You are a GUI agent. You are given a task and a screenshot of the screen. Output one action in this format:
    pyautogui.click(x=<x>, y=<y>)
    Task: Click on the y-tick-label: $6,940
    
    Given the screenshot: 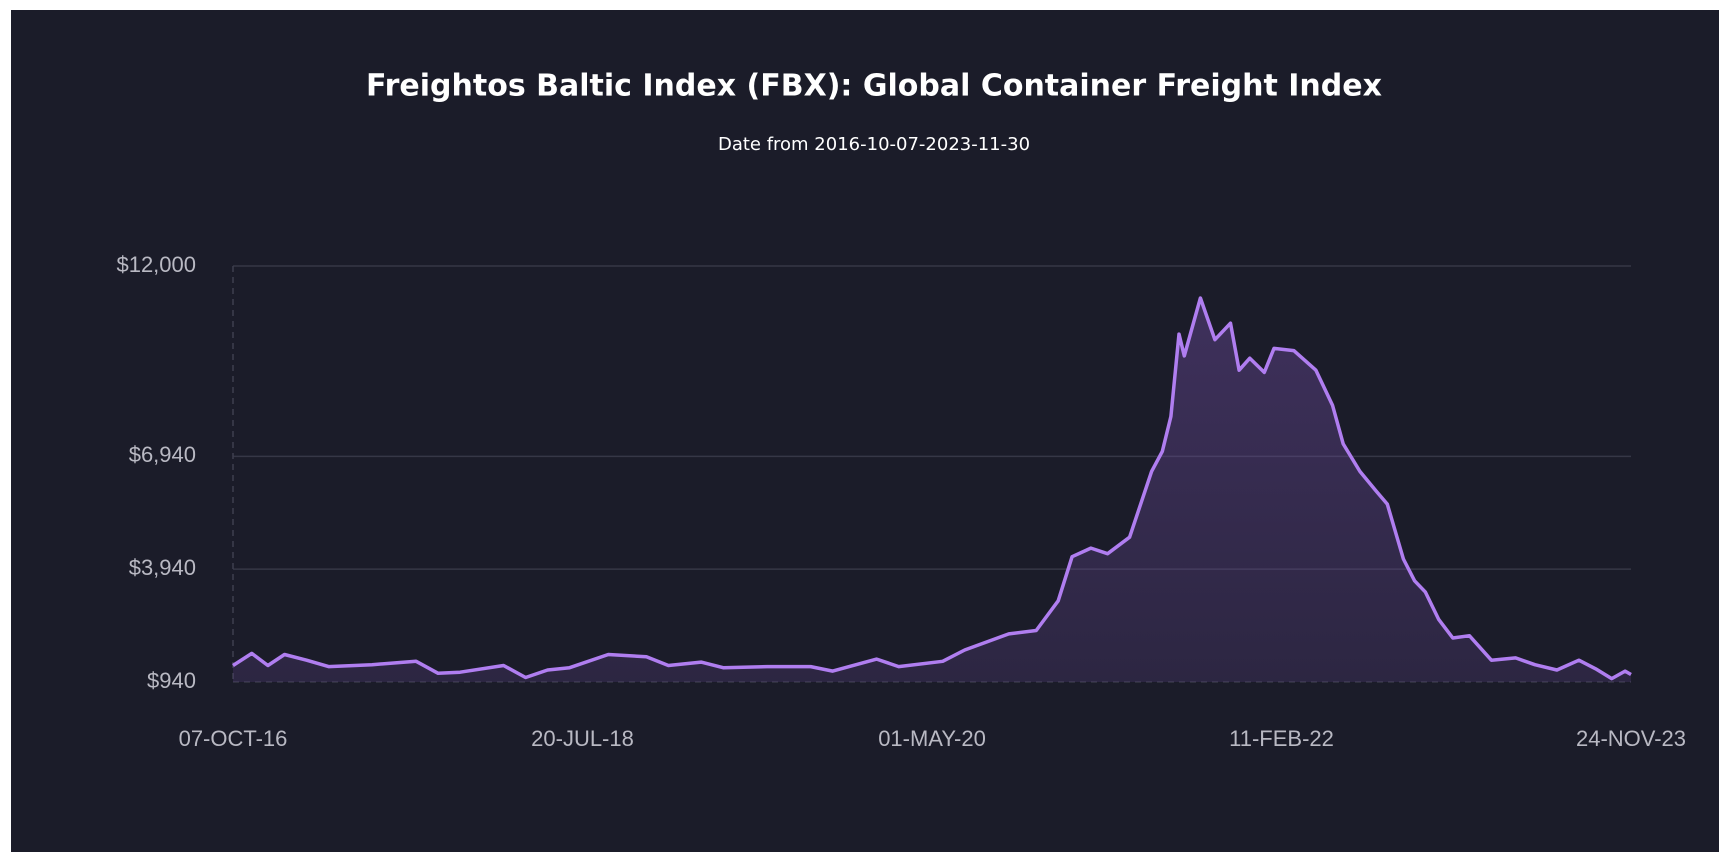 What is the action you would take?
    pyautogui.click(x=162, y=454)
    